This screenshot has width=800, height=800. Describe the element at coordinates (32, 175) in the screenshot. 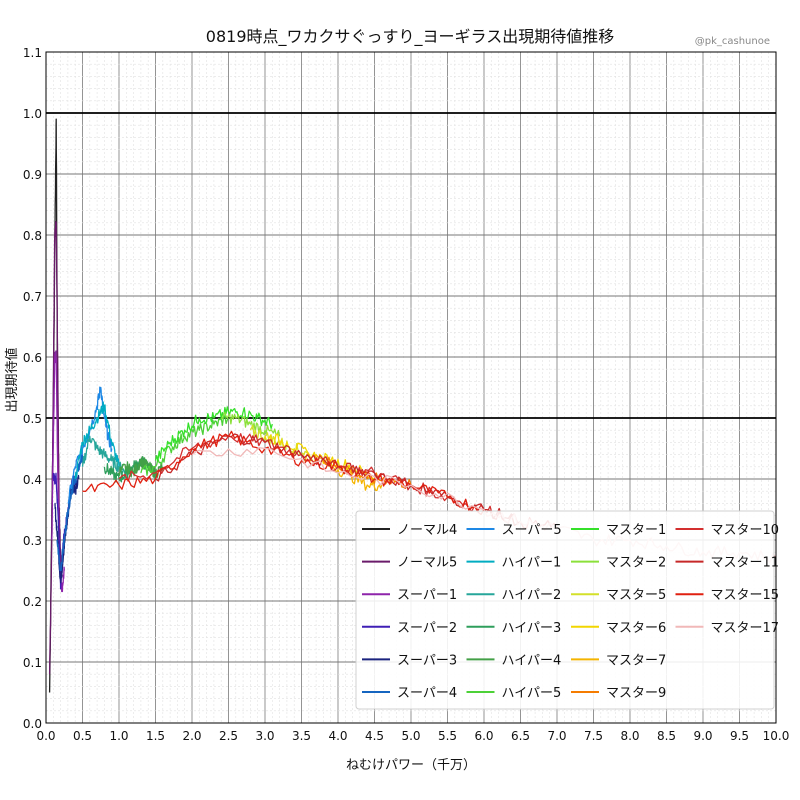

I see `y-tick-label: 0.9` at that location.